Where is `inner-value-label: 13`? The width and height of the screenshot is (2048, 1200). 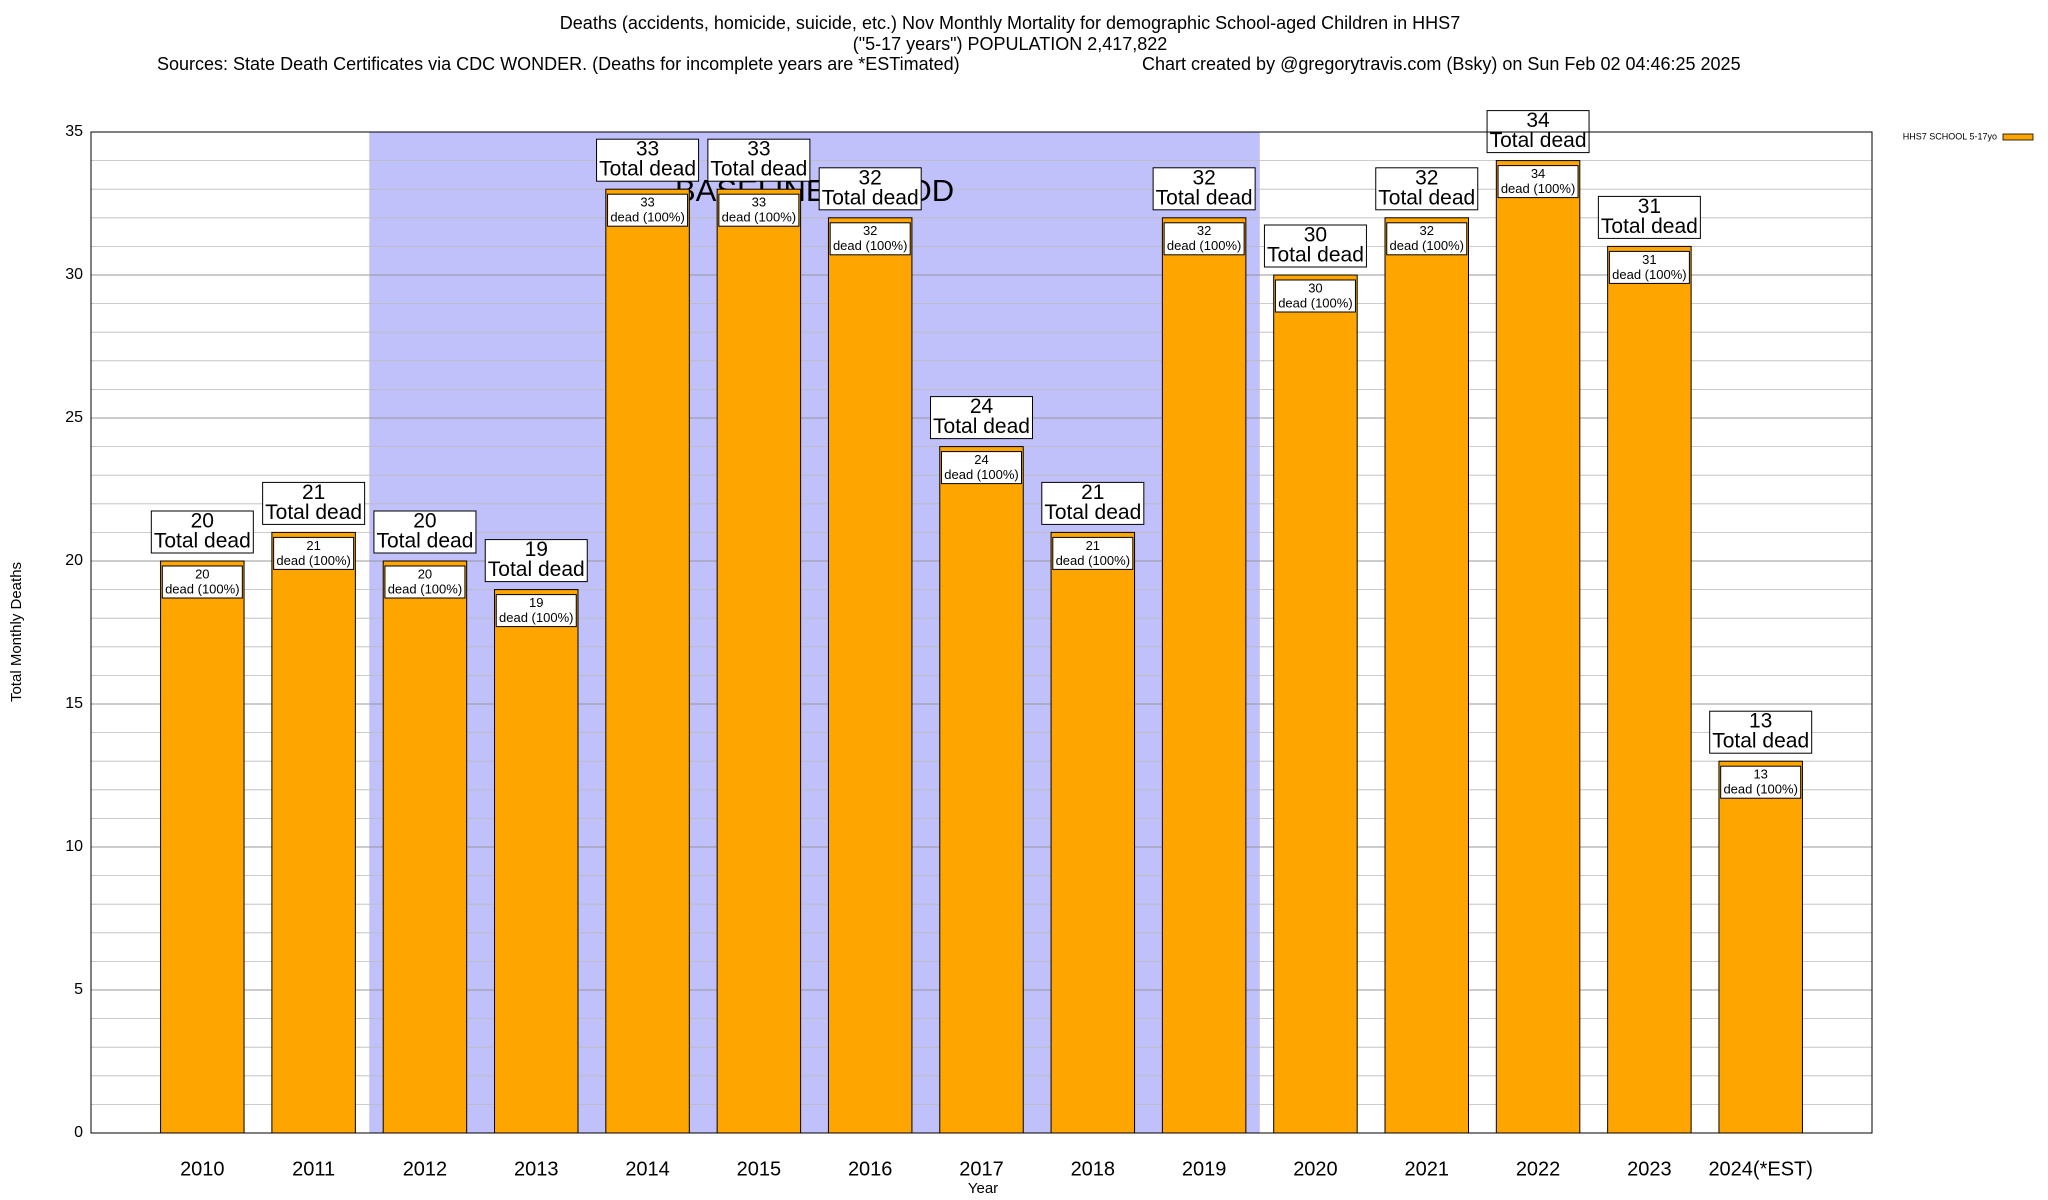
inner-value-label: 13 is located at coordinates (1760, 774).